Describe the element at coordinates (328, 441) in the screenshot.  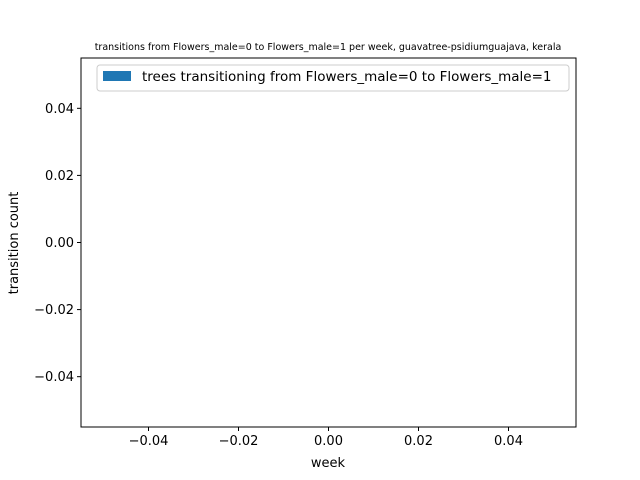
I see `x-tick-label: 0.00` at that location.